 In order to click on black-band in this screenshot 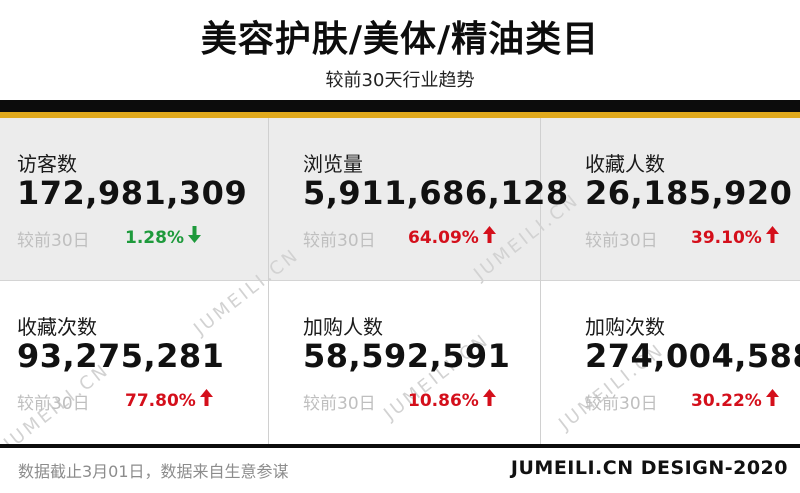, I will do `click(400, 106)`.